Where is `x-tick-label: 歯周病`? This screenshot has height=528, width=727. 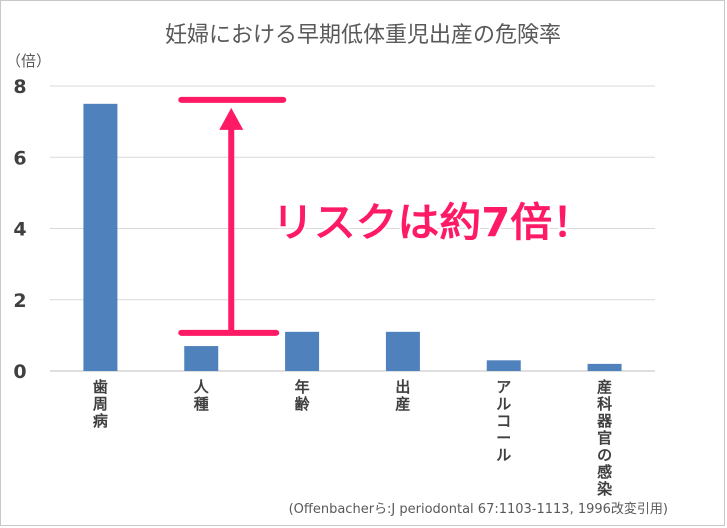 x-tick-label: 歯周病 is located at coordinates (100, 404).